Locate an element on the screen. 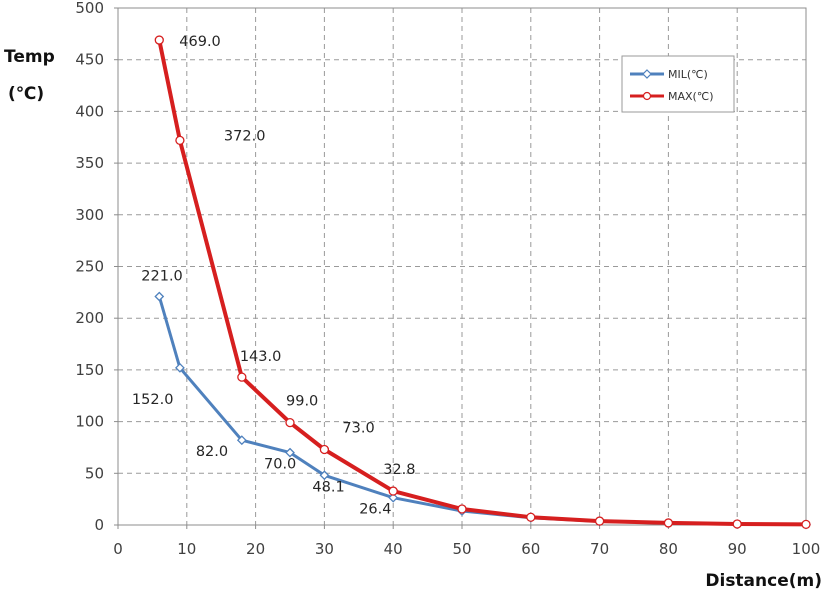 This screenshot has height=593, width=827. y-tick-label: 350 is located at coordinates (89, 163).